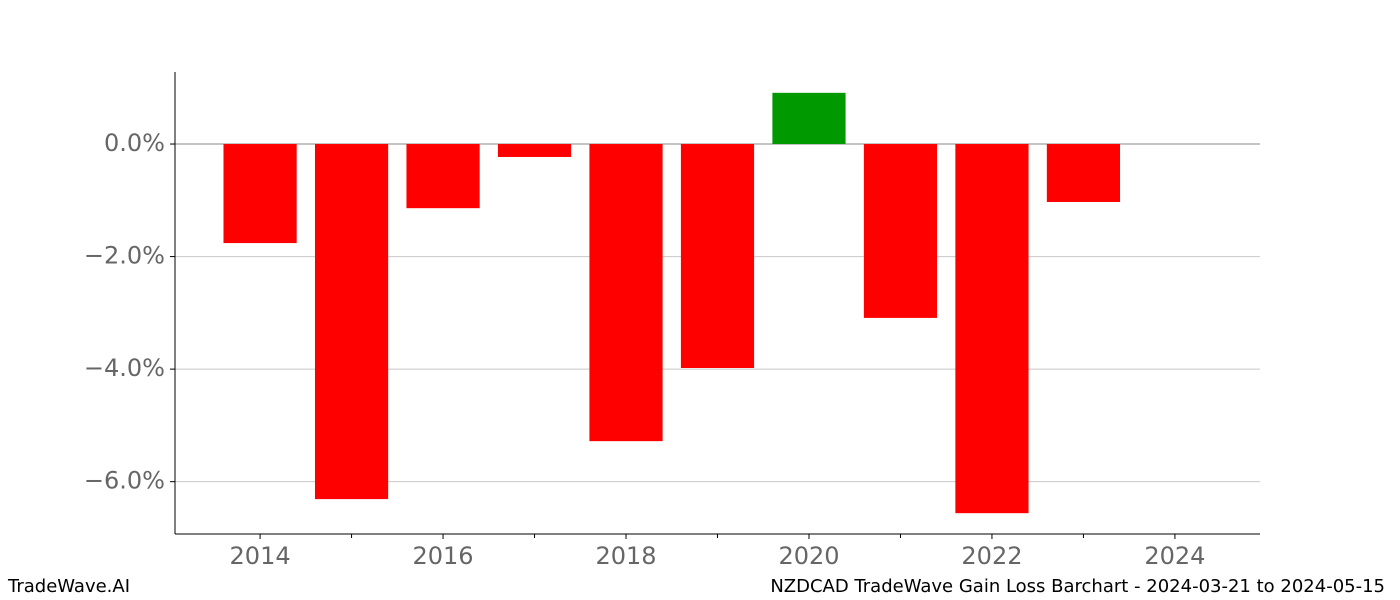 This screenshot has width=1400, height=600. Describe the element at coordinates (68, 586) in the screenshot. I see `brand: TradeWave.AI` at that location.